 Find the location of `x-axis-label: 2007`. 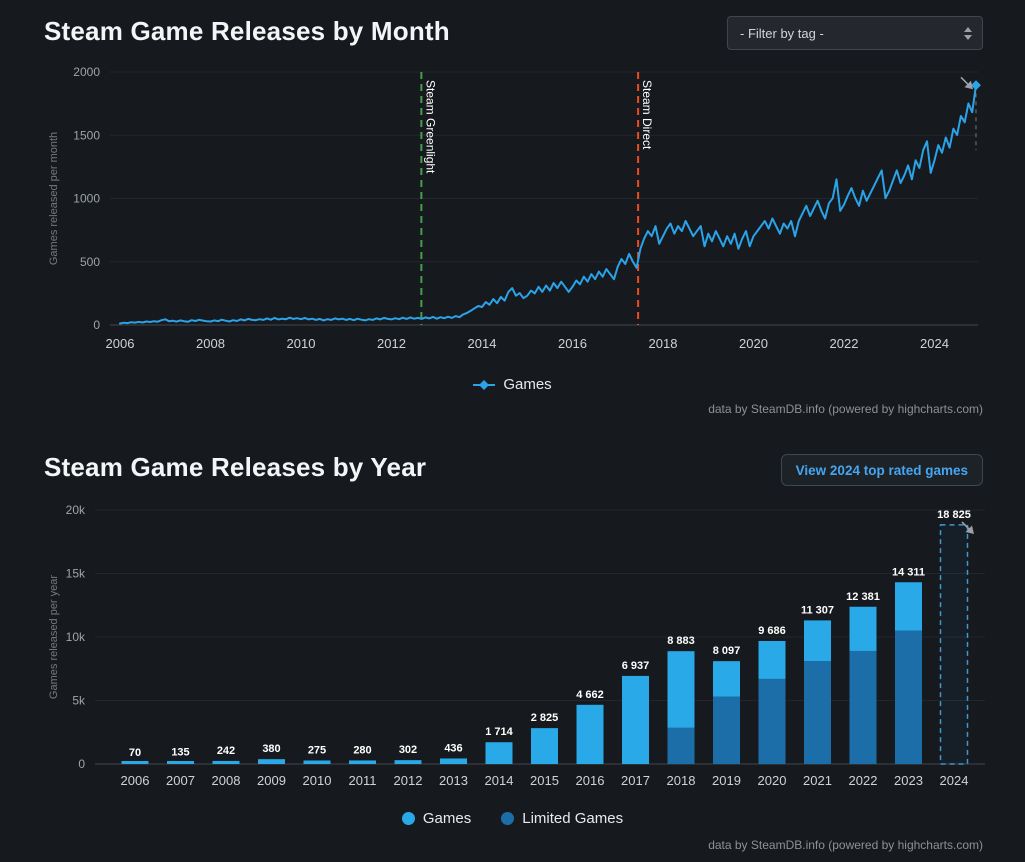

x-axis-label: 2007 is located at coordinates (180, 780).